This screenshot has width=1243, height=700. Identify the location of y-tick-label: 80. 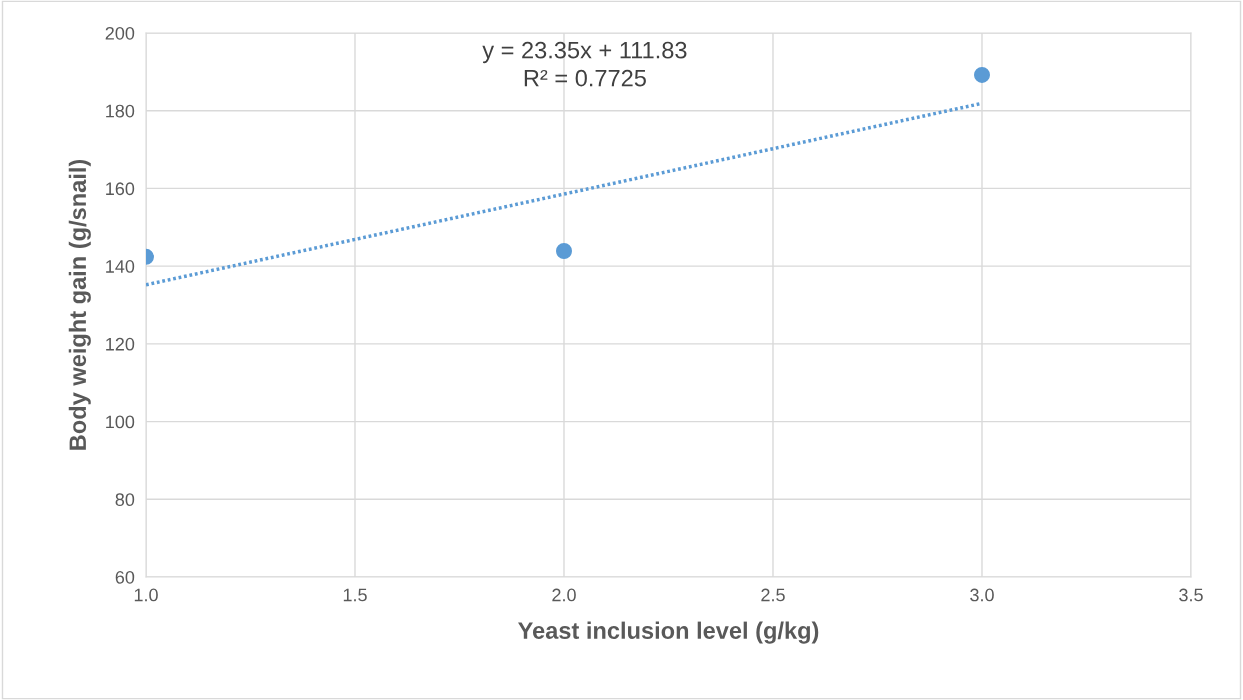
(125, 500).